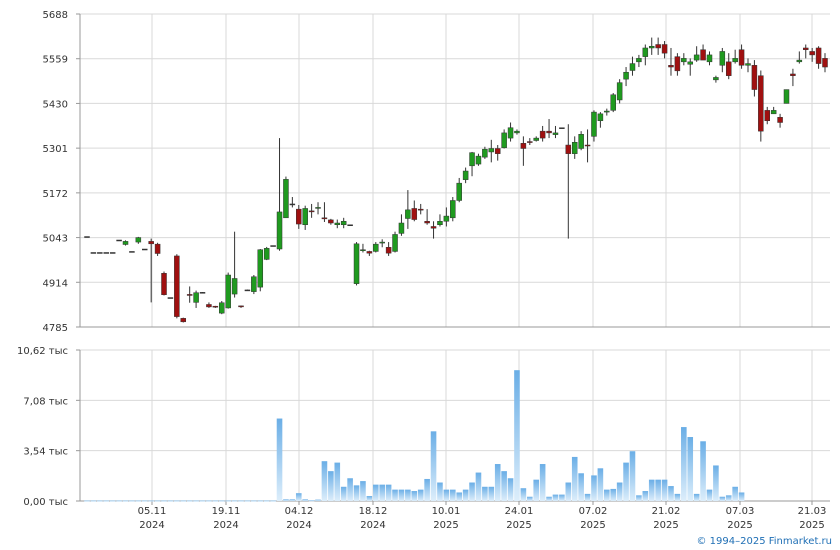  I want to click on xtick-day-label: 07.02, so click(593, 511).